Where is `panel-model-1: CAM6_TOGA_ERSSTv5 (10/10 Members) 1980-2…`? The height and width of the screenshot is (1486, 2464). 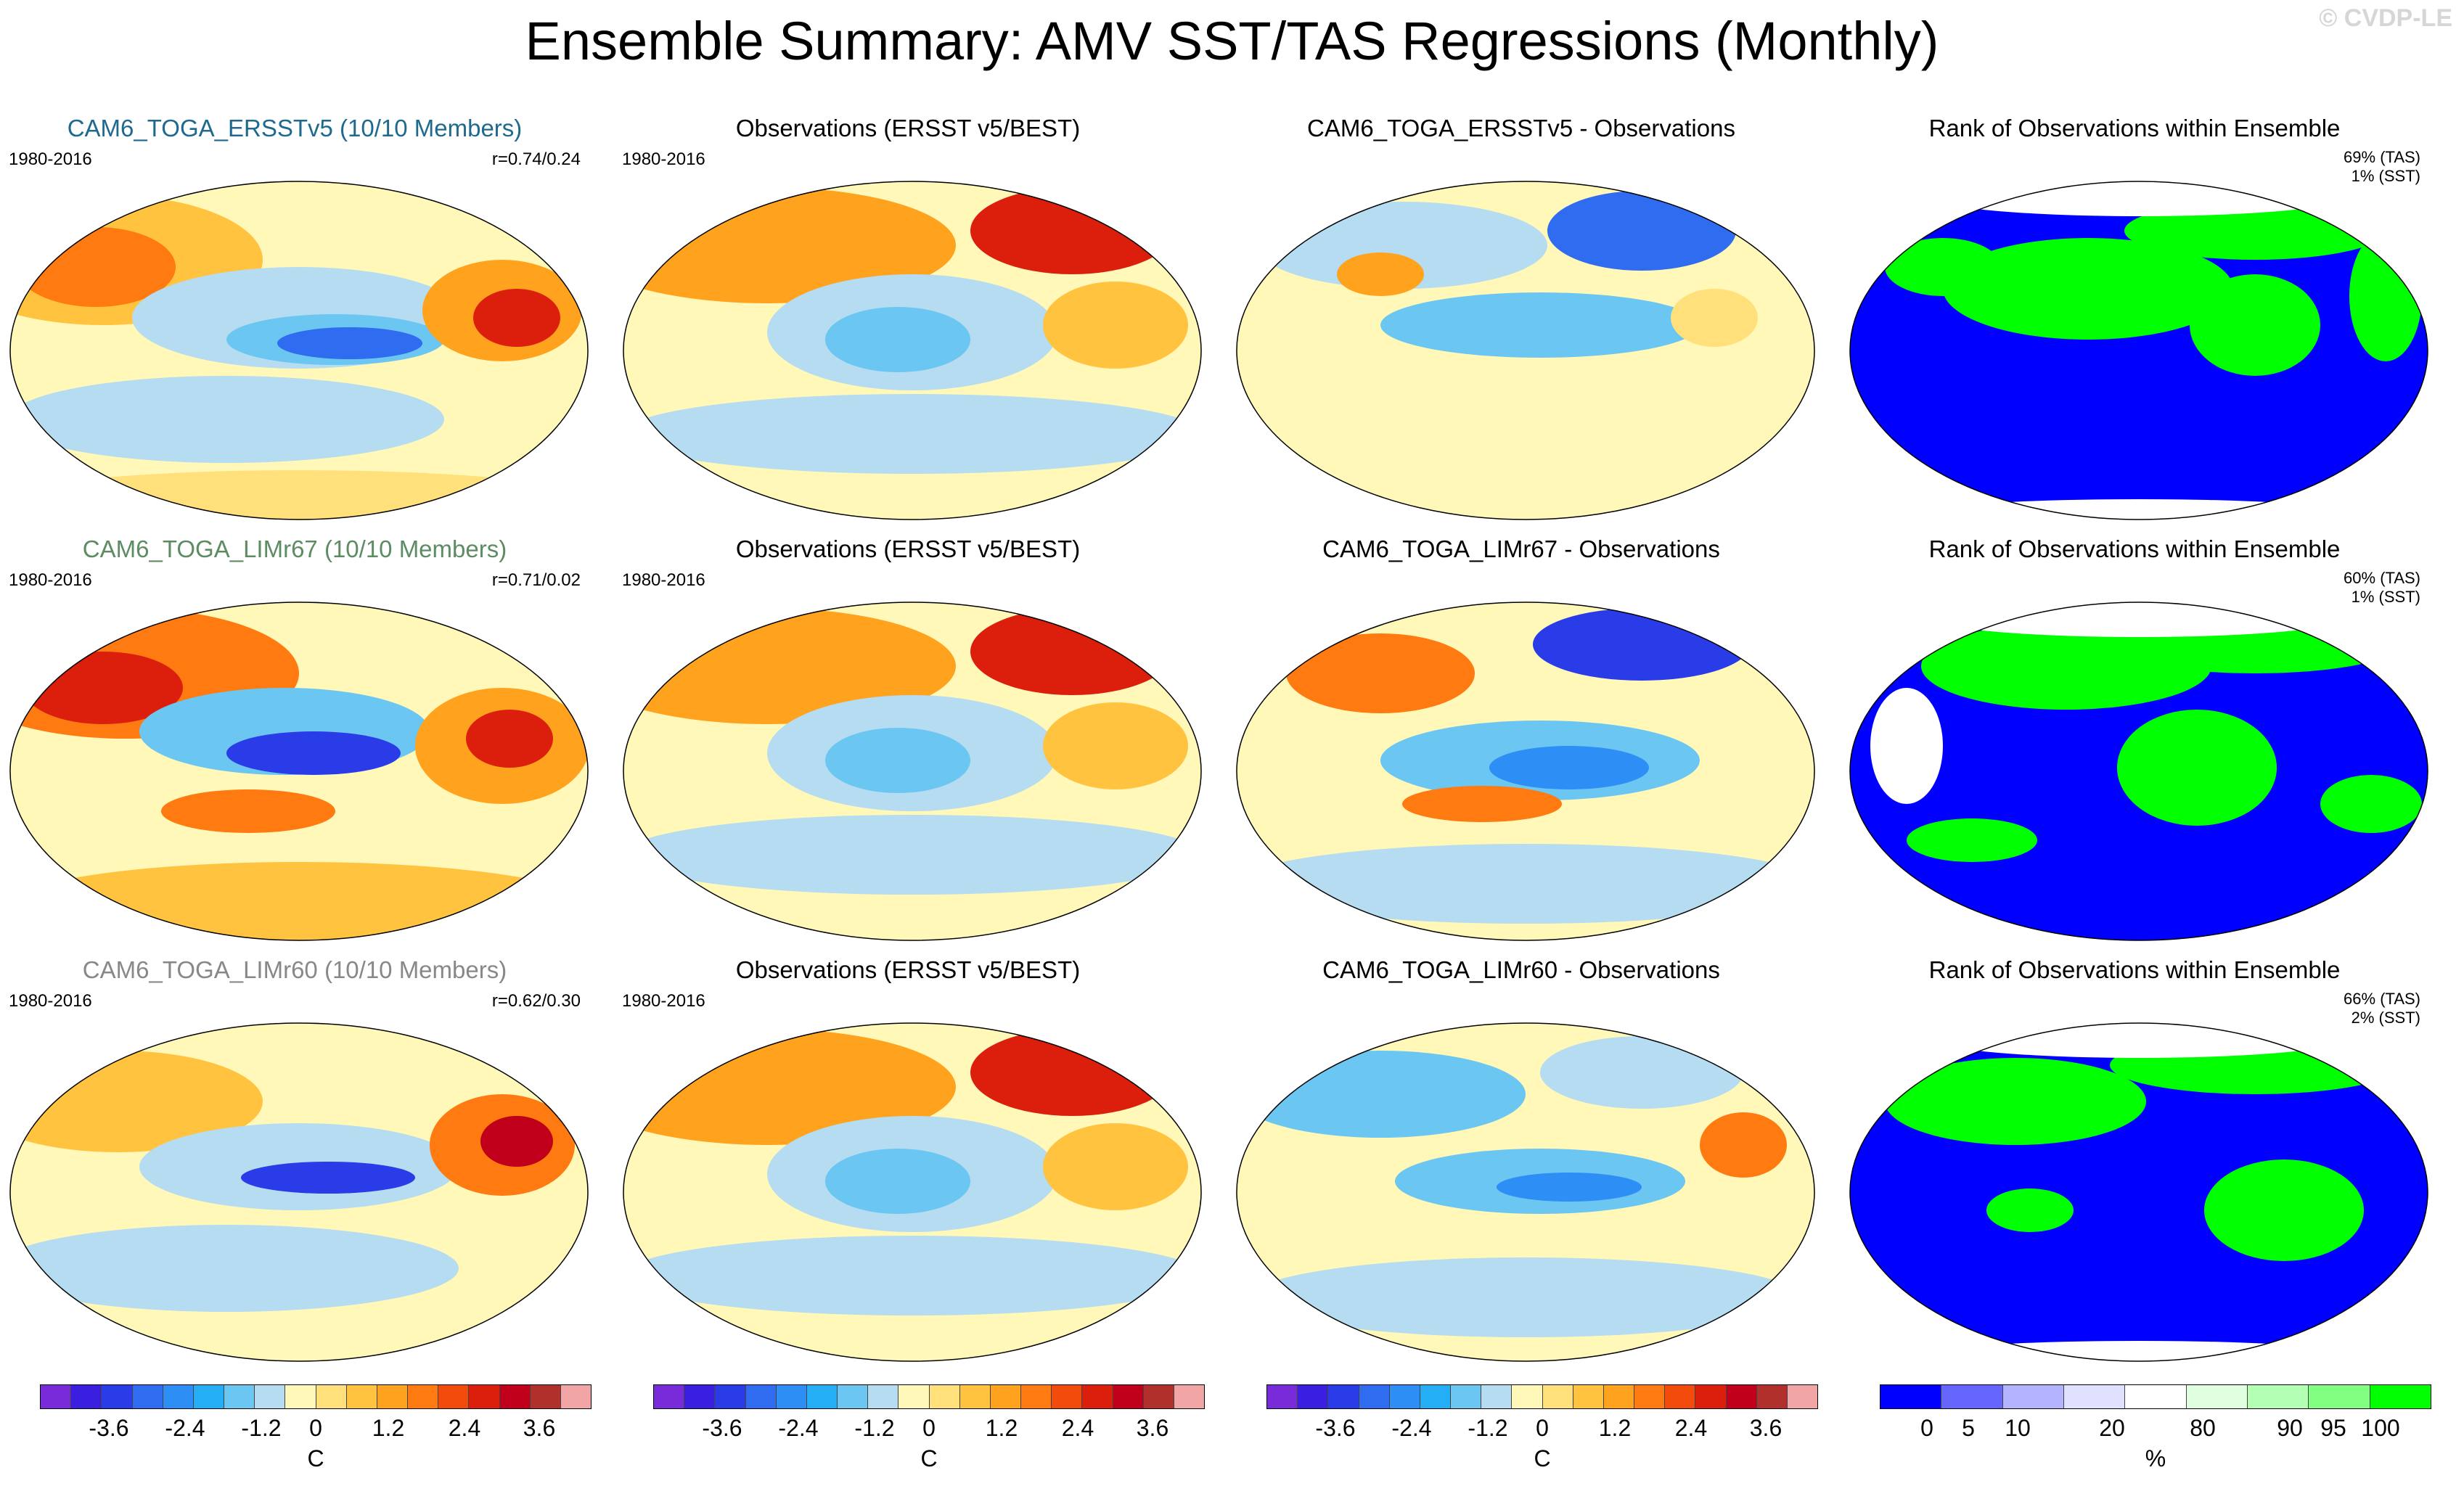 panel-model-1: CAM6_TOGA_ERSSTv5 (10/10 Members) 1980-2… is located at coordinates (294, 318).